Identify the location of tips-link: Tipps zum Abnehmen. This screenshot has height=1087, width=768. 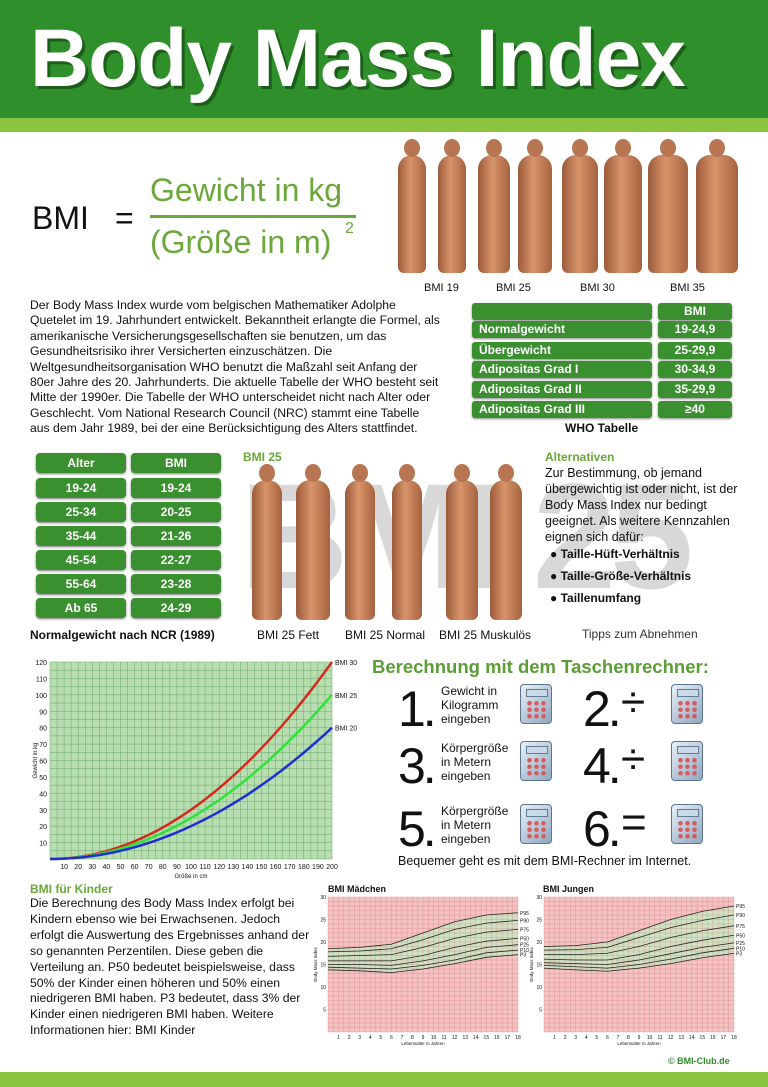
(640, 634).